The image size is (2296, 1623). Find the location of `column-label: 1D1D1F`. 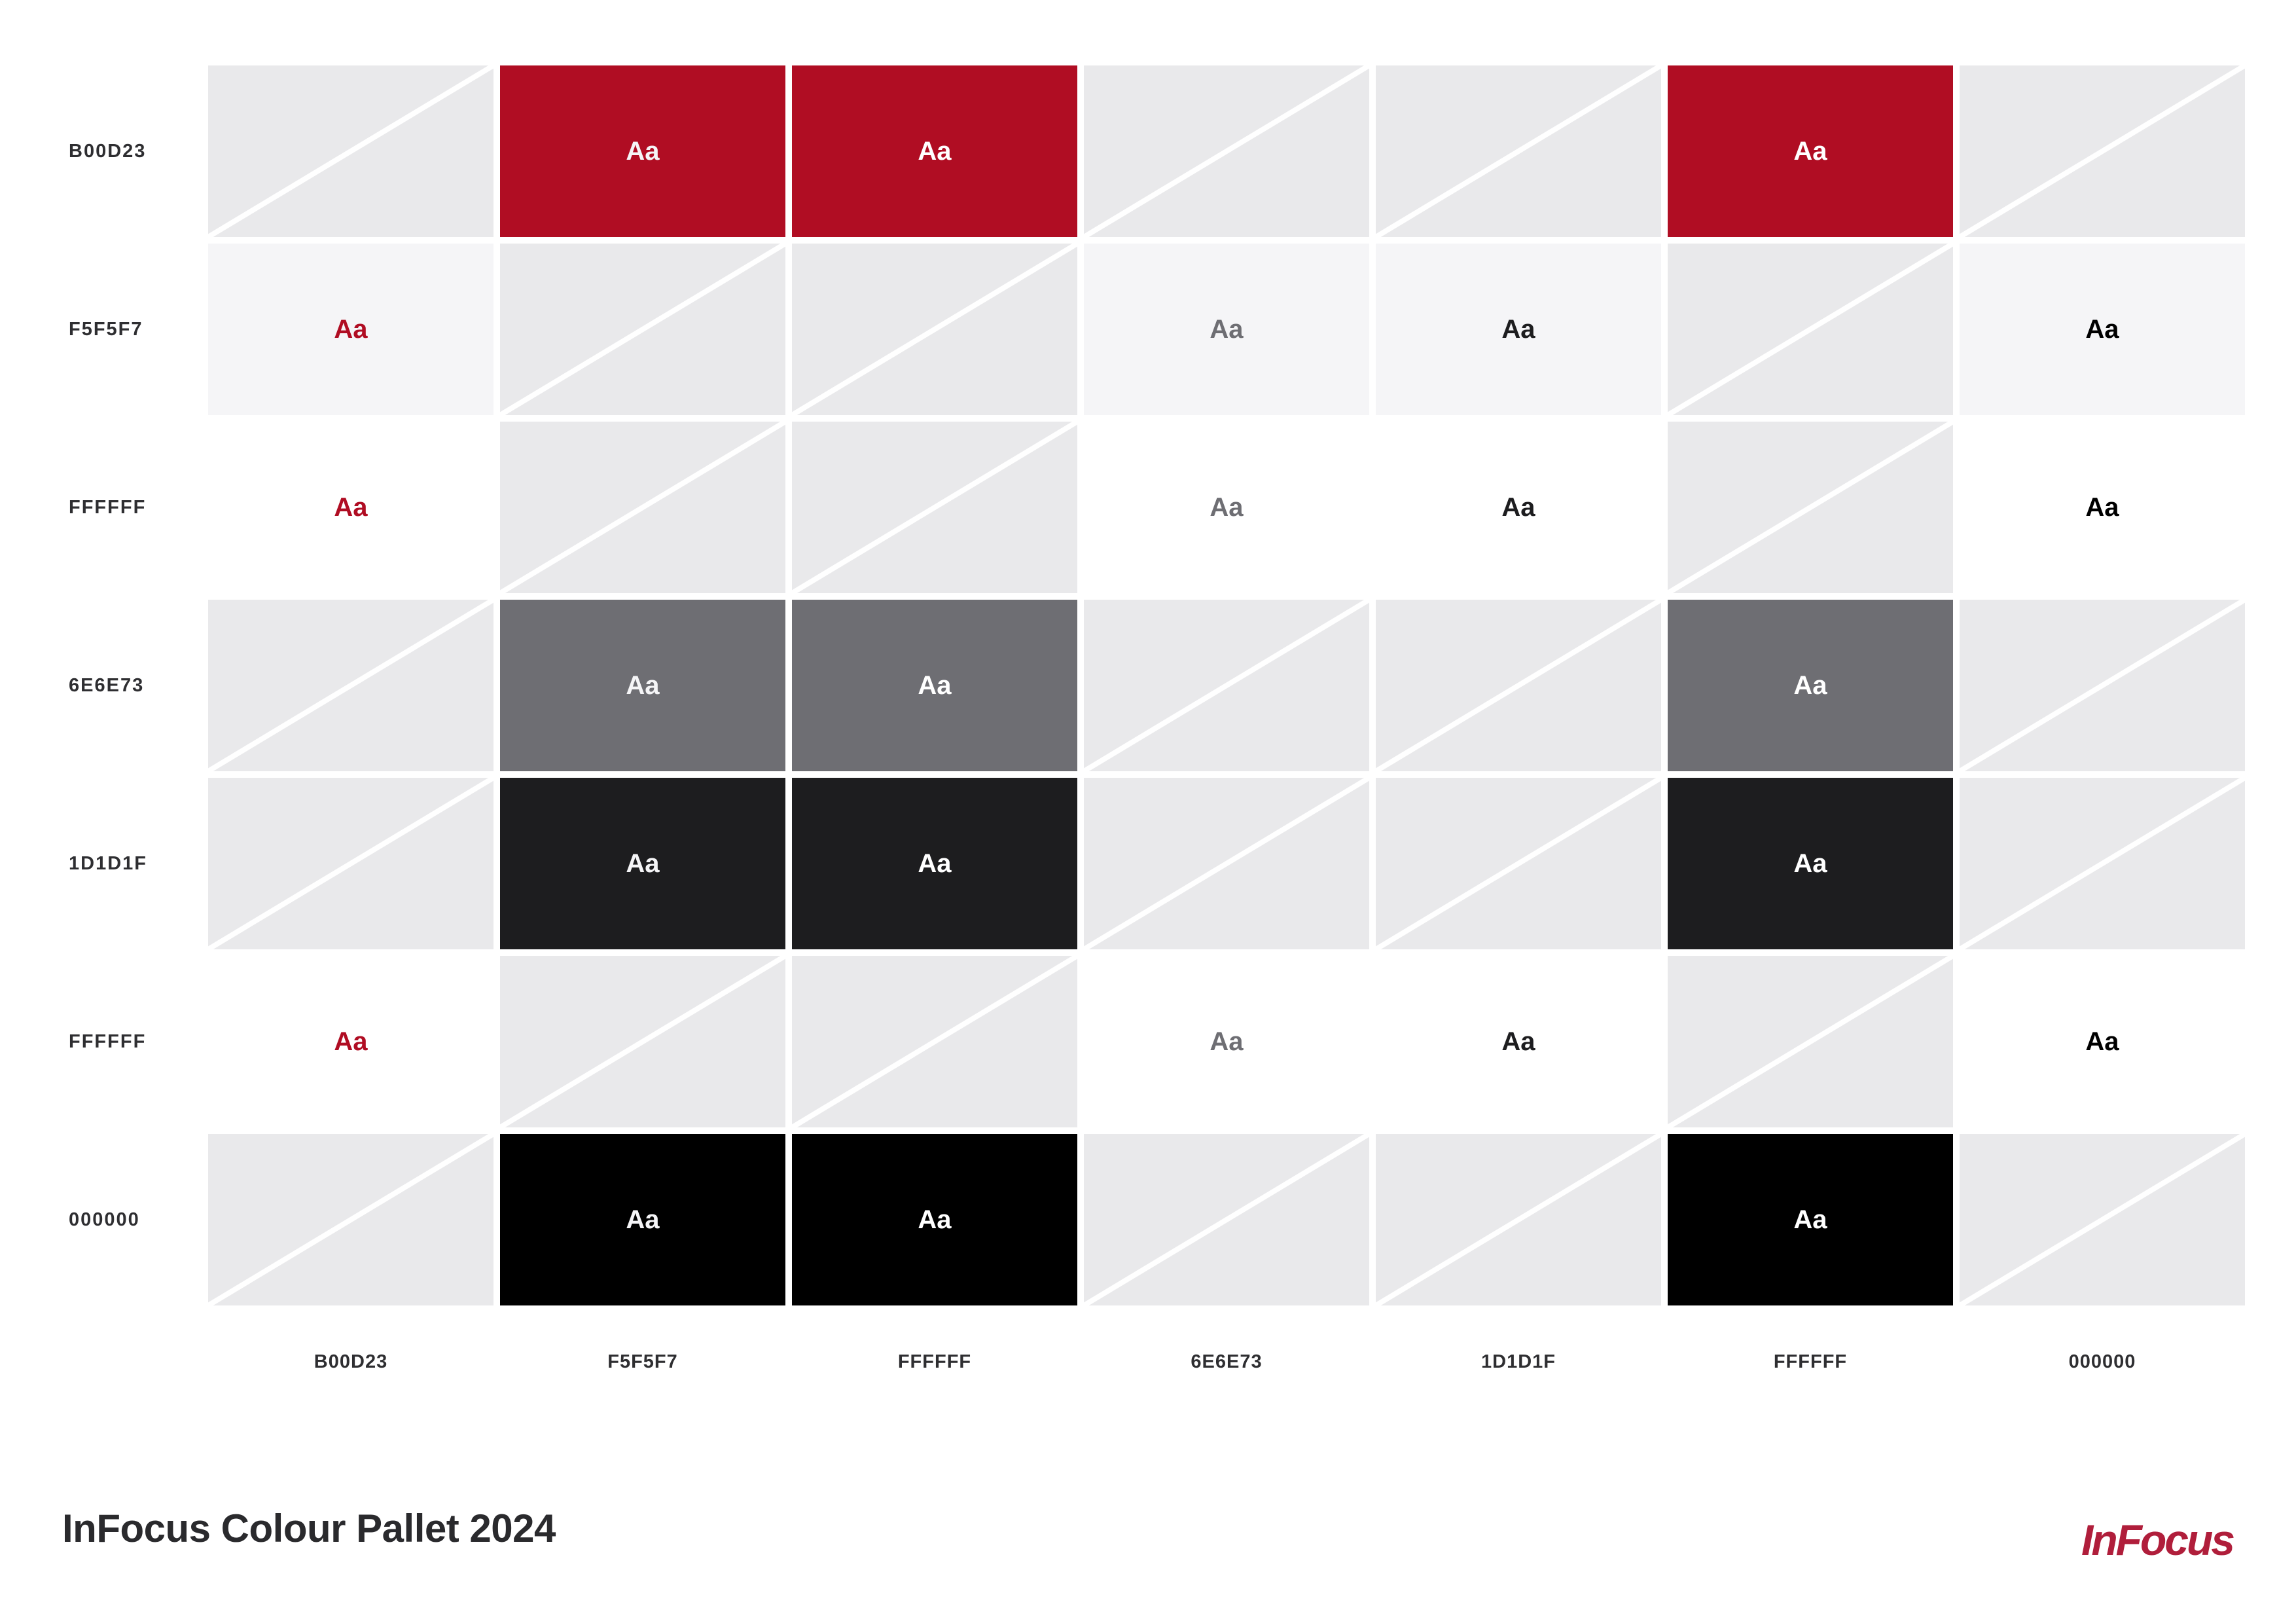

column-label: 1D1D1F is located at coordinates (1518, 1361).